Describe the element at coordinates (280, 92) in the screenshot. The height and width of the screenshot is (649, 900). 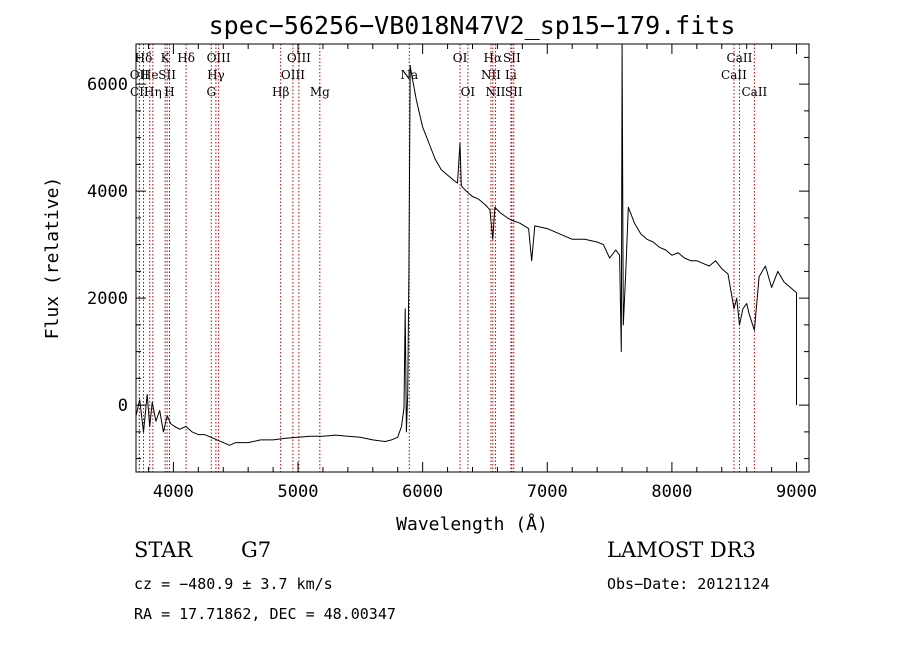
I see `marker-label-14: Hβ` at that location.